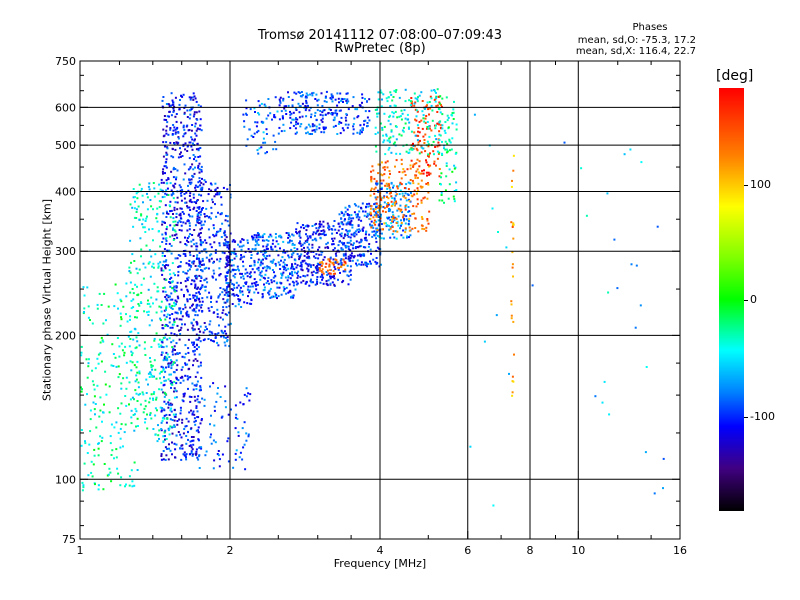 The width and height of the screenshot is (800, 600). Describe the element at coordinates (65, 191) in the screenshot. I see `y-tick-label: 400` at that location.